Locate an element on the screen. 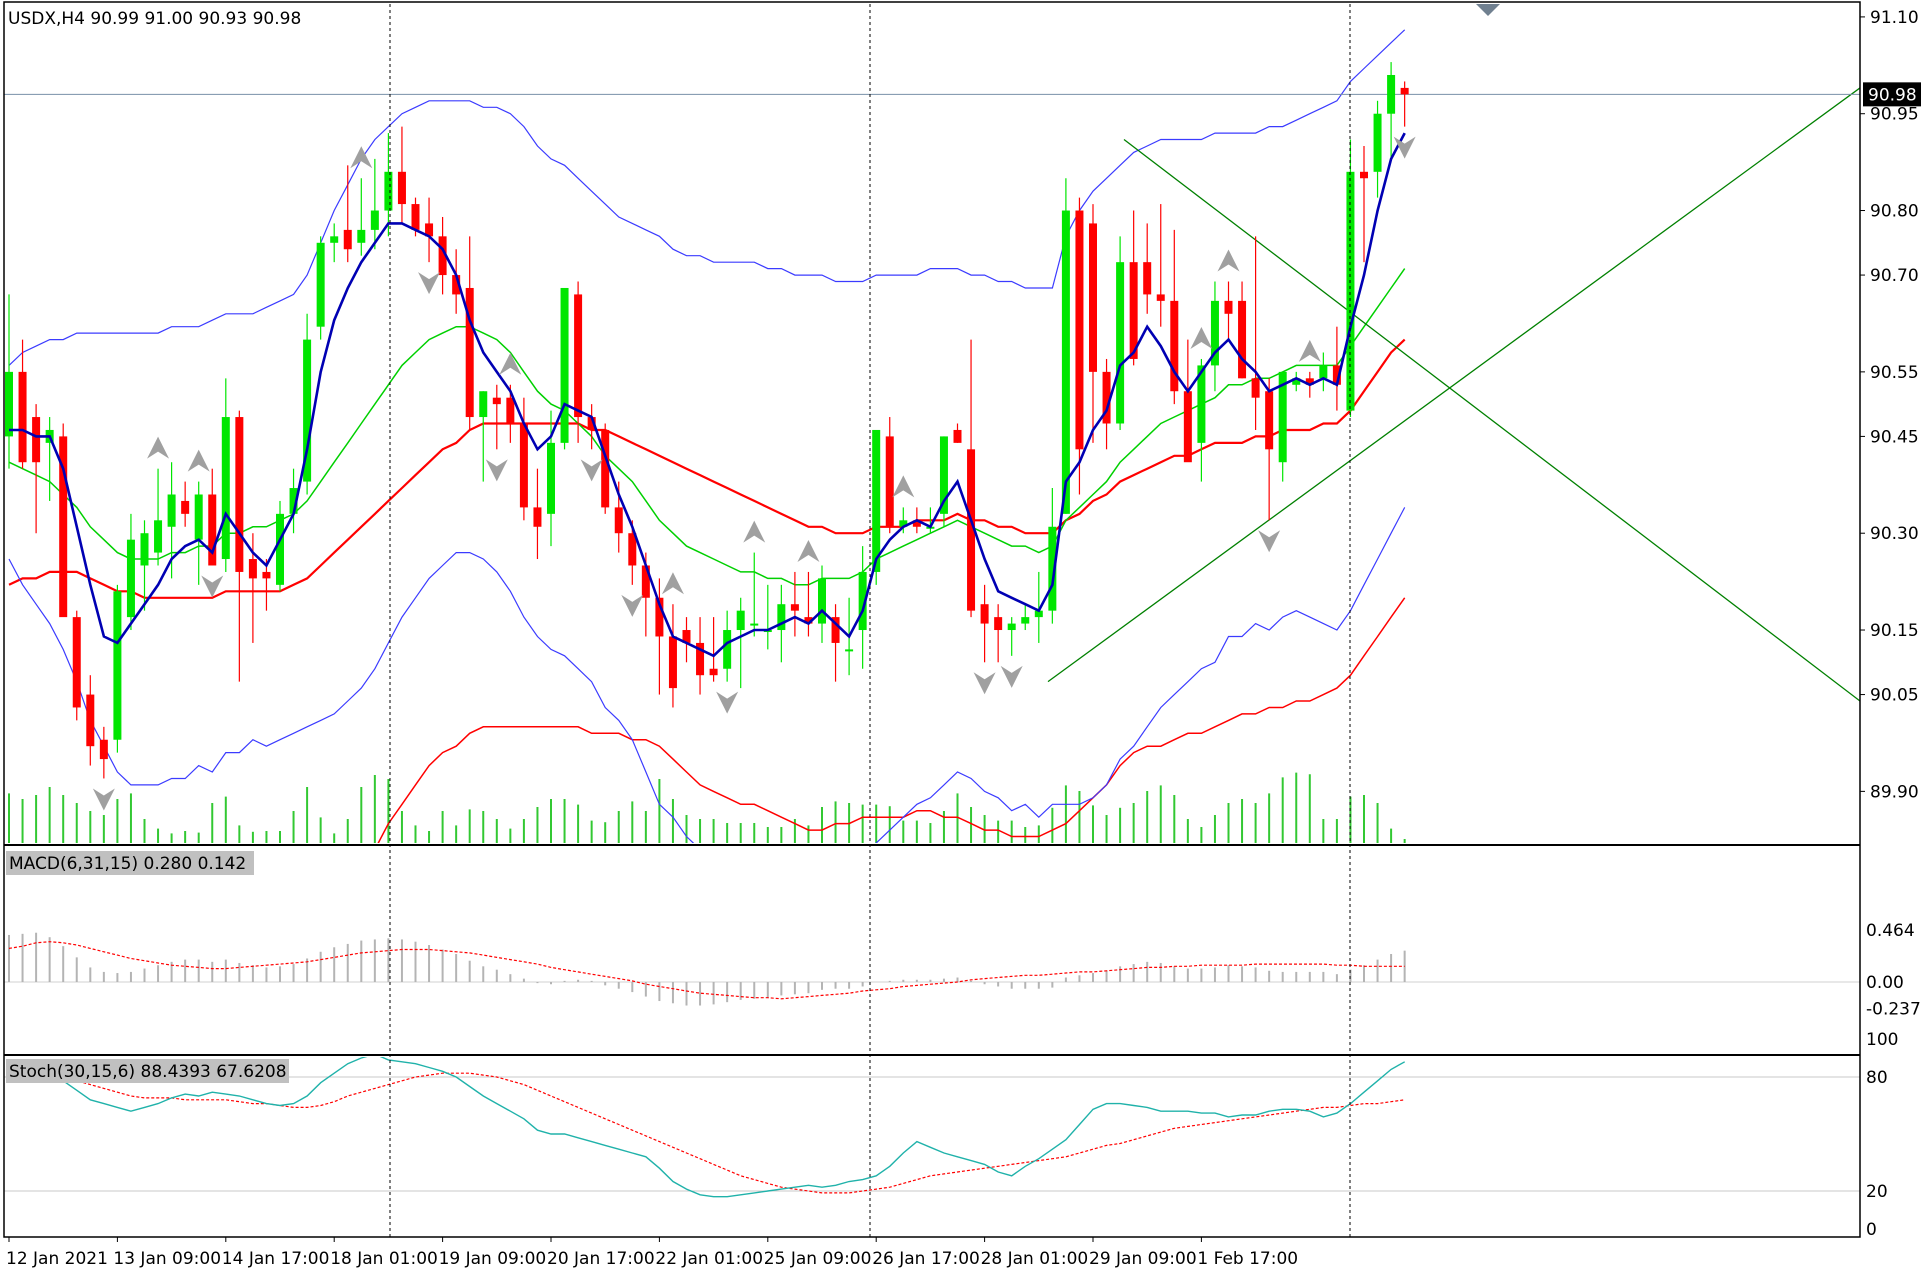 Image resolution: width=1932 pixels, height=1273 pixels. envelope-lower-line is located at coordinates (891, 720).